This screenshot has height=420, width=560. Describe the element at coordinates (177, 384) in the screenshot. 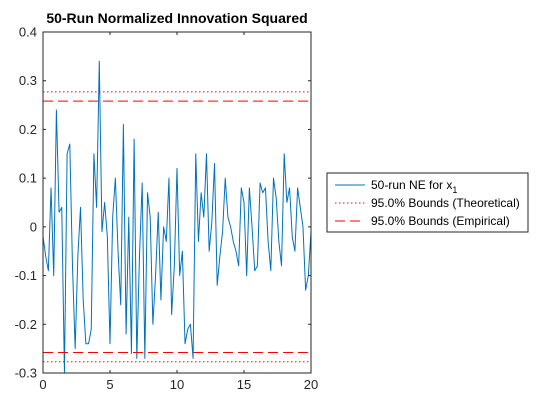

I see `x-tick-label: 10` at that location.